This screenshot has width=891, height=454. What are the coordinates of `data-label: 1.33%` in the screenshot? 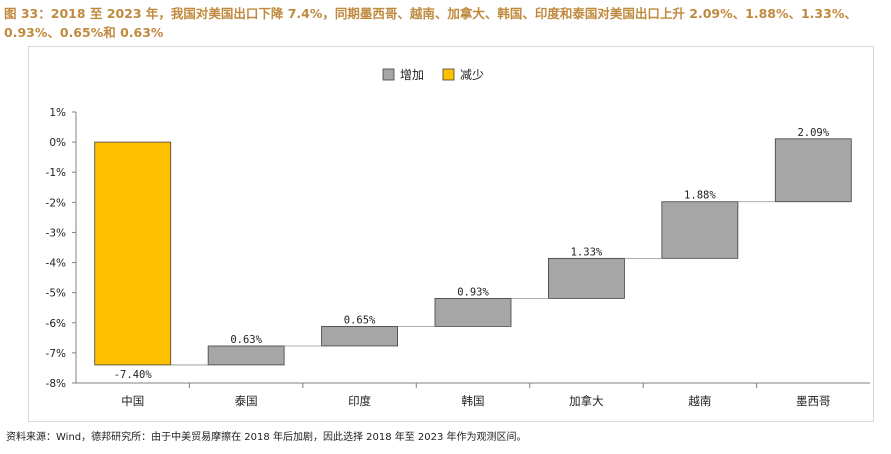 It's located at (587, 252).